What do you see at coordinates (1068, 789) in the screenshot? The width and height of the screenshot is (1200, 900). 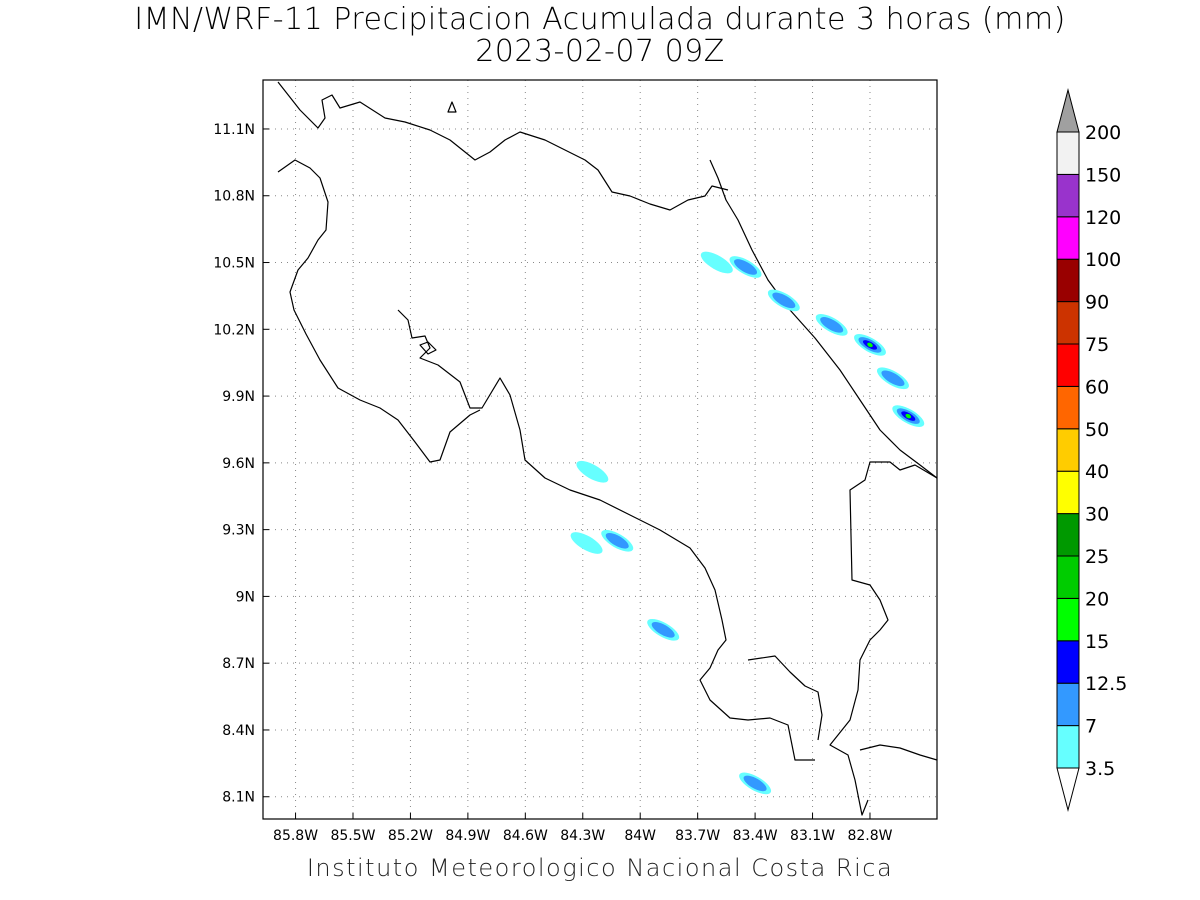 I see `colorbar-under-triangle` at bounding box center [1068, 789].